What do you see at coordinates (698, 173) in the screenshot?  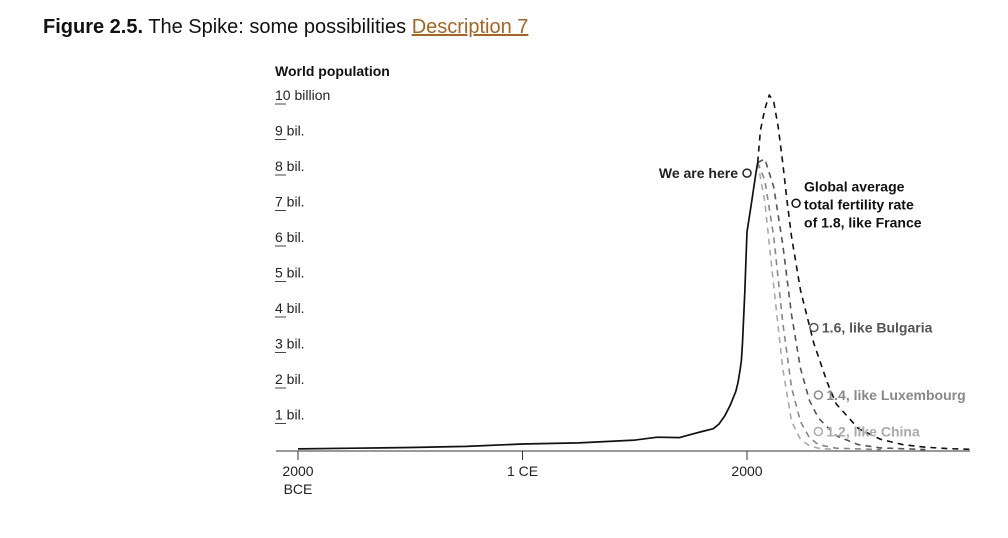 I see `annotation-label: We are here` at bounding box center [698, 173].